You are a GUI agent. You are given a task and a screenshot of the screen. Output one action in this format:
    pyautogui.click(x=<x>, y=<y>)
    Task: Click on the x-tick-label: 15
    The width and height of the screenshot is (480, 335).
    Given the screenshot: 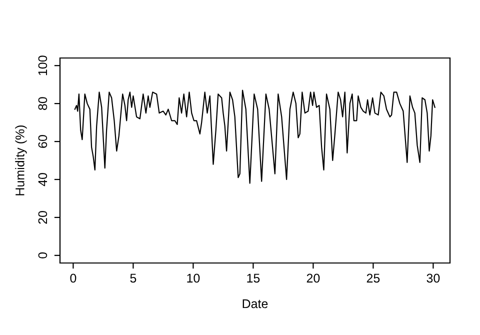 What is the action you would take?
    pyautogui.click(x=253, y=278)
    